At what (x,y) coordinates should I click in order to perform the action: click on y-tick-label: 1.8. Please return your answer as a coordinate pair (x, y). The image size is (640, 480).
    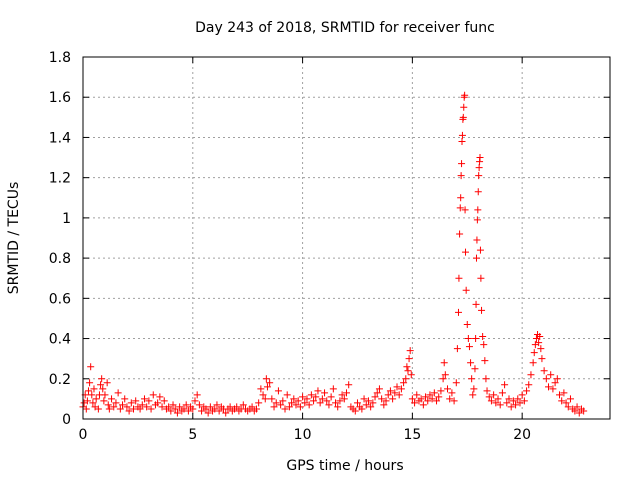
    Looking at the image, I should click on (60, 58).